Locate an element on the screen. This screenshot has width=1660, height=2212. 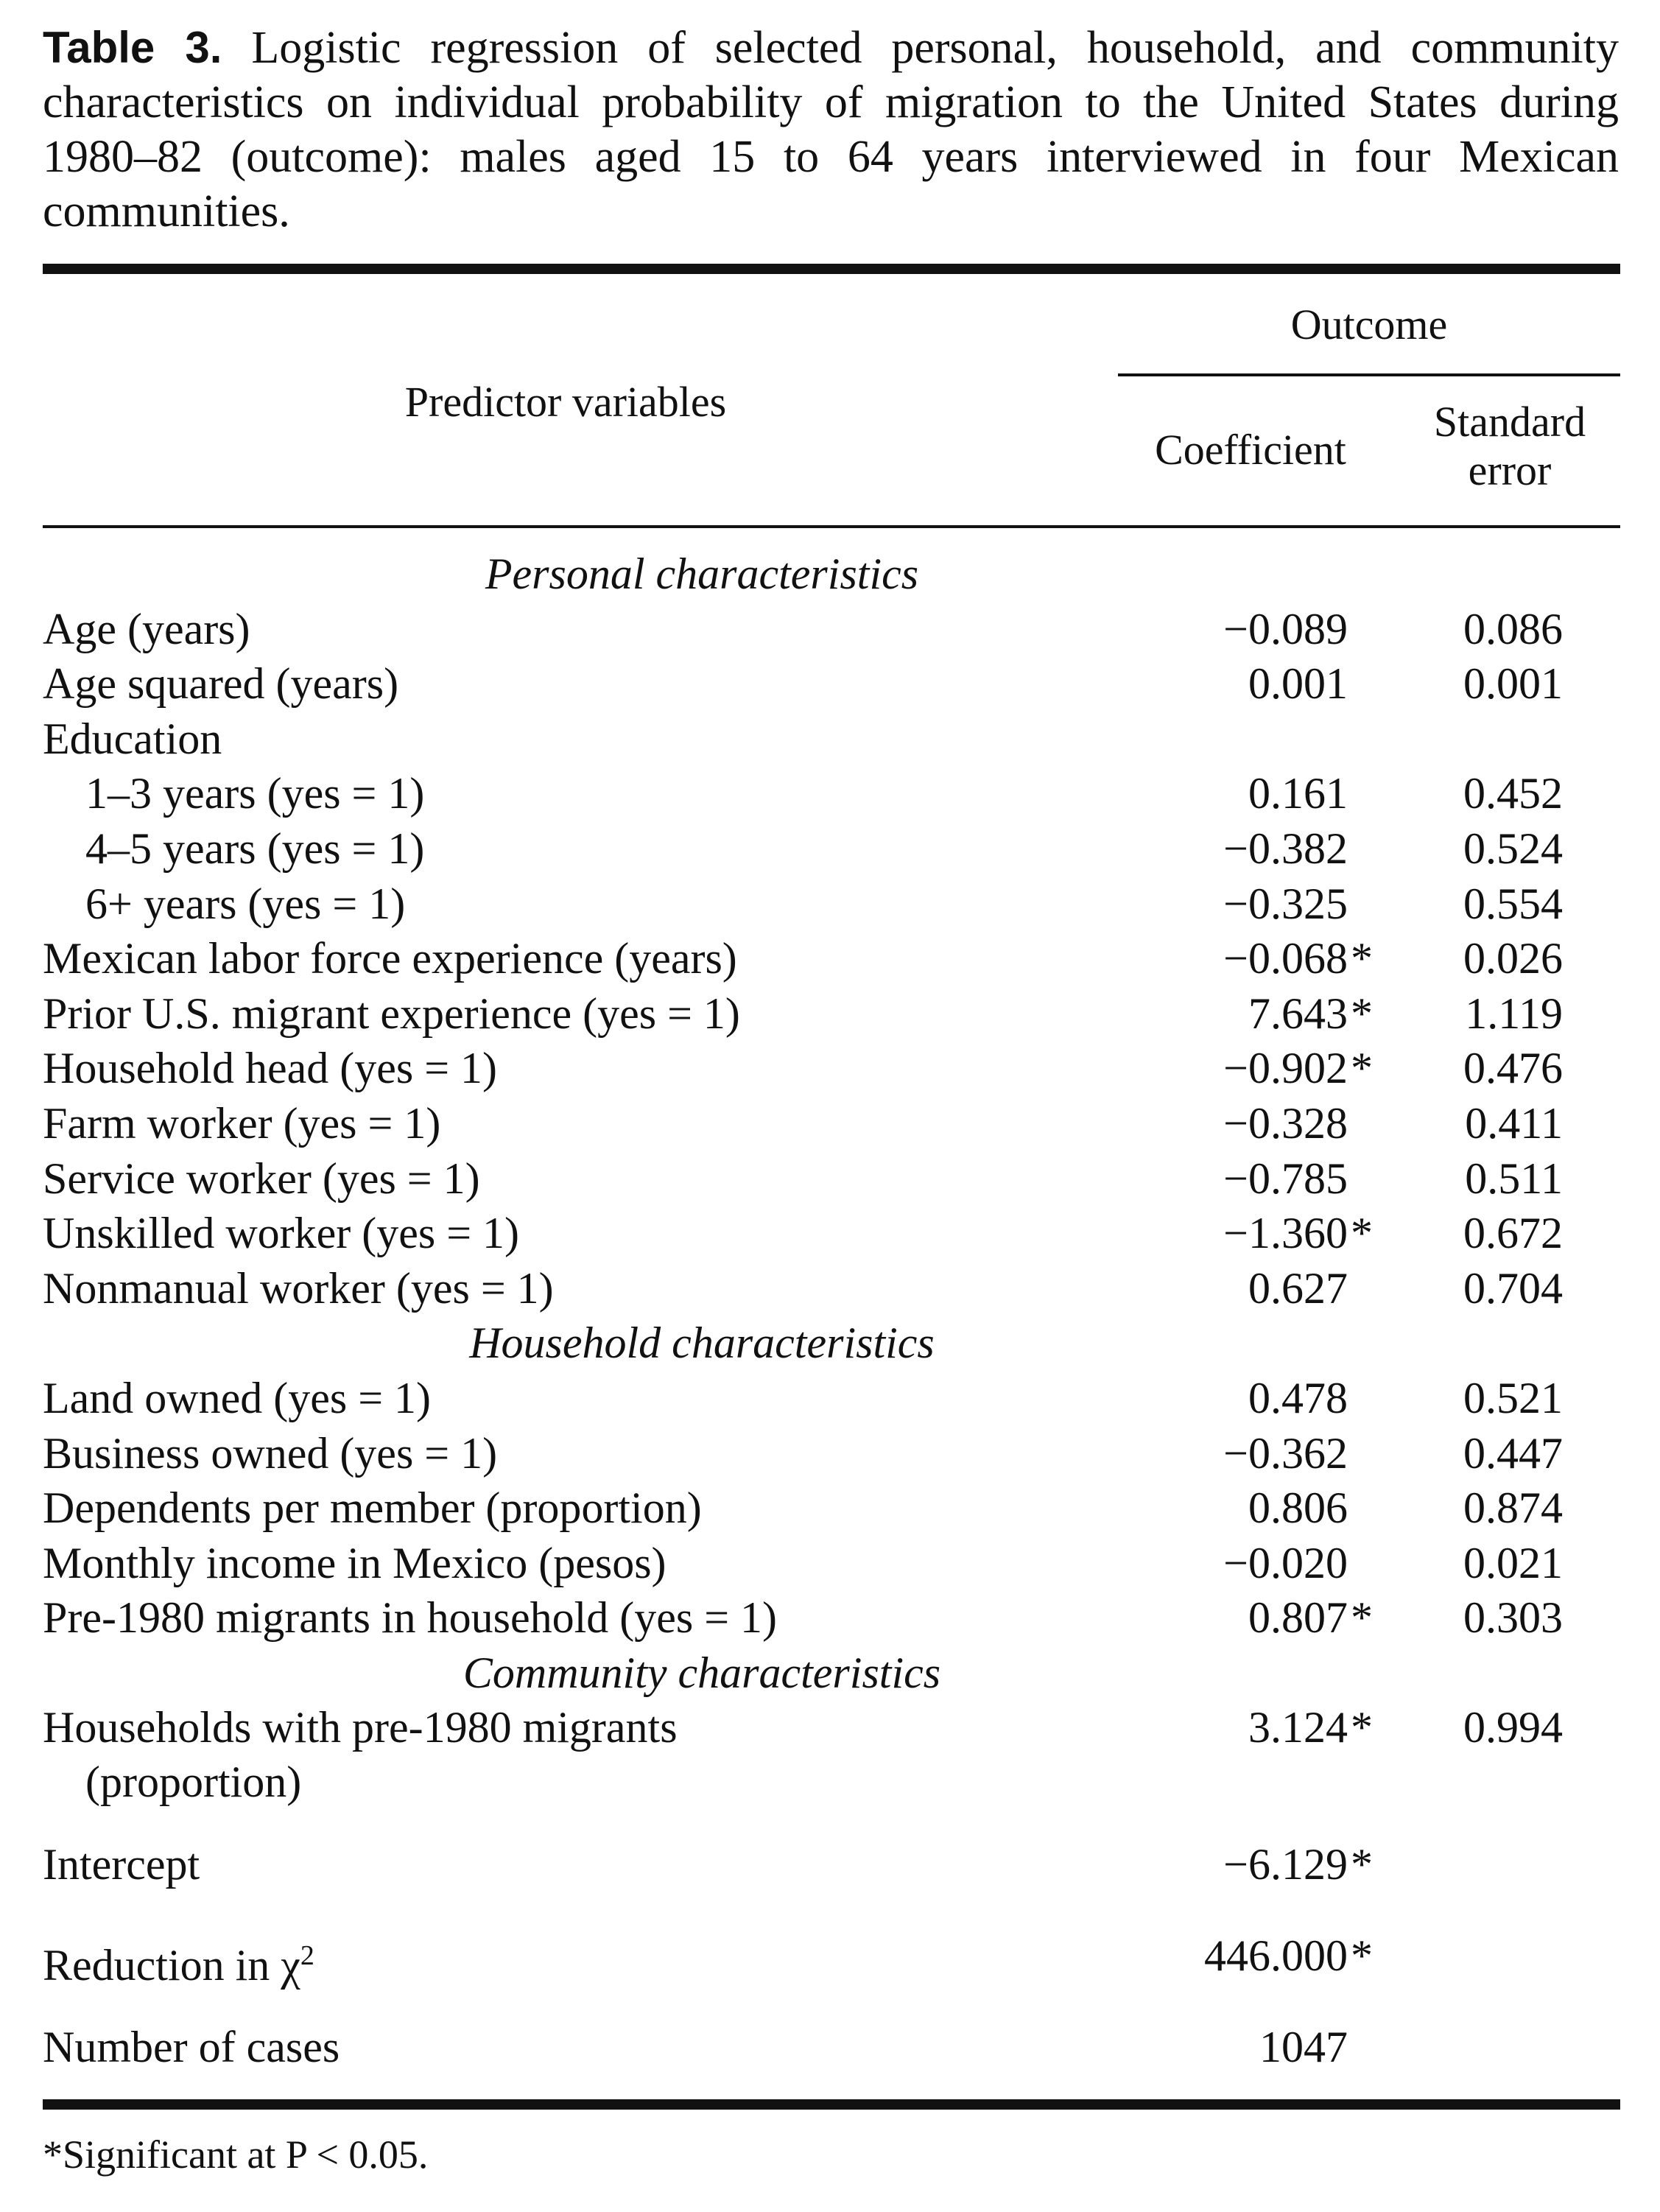
row-label: Land owned (yes = 1) is located at coordinates (237, 1397).